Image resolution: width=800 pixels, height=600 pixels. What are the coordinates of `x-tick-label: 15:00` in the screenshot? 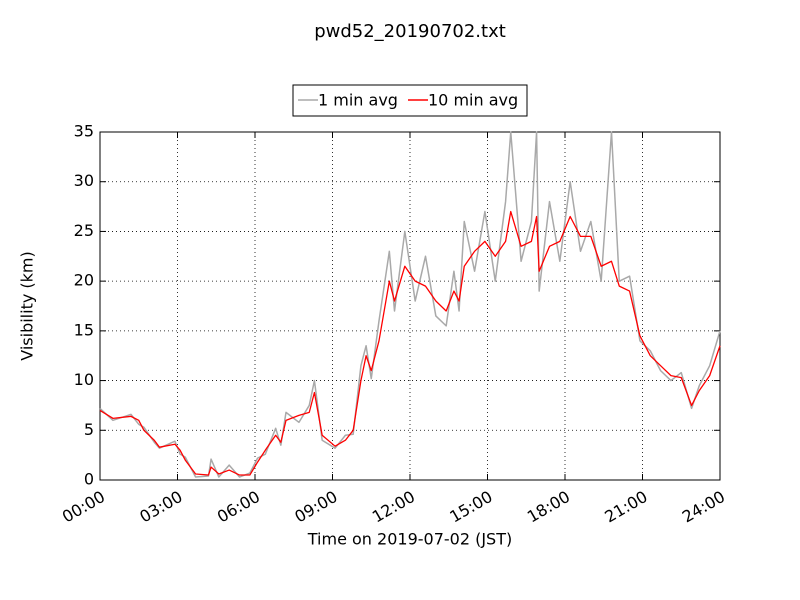 It's located at (470, 507).